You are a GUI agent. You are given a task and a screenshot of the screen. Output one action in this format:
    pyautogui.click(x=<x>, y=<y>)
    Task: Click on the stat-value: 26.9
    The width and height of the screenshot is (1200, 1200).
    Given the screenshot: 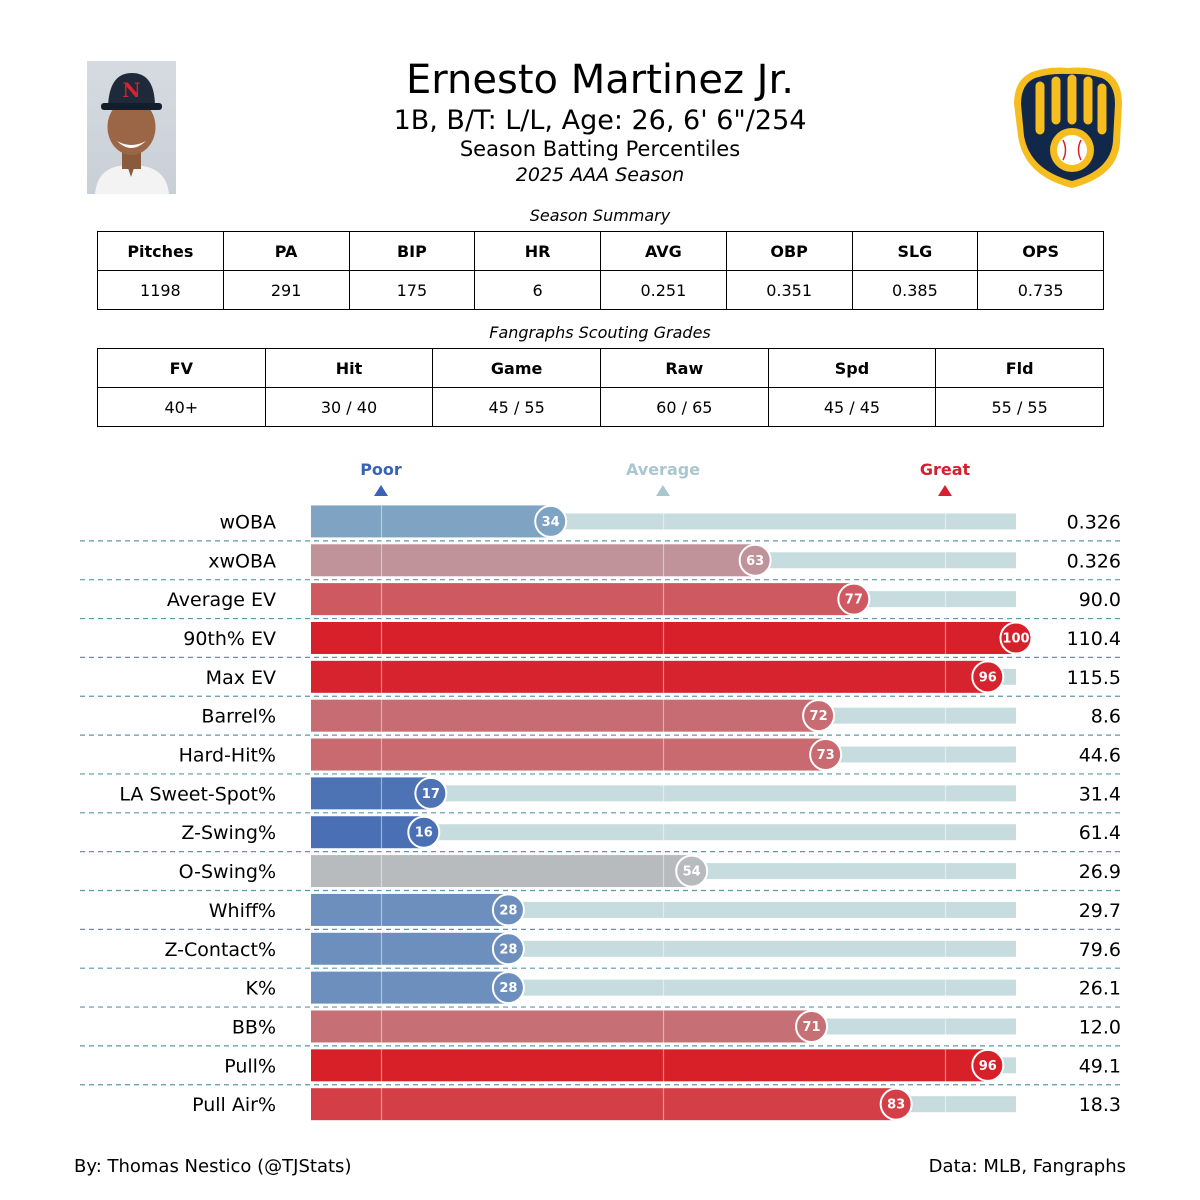 What is the action you would take?
    pyautogui.click(x=1100, y=872)
    